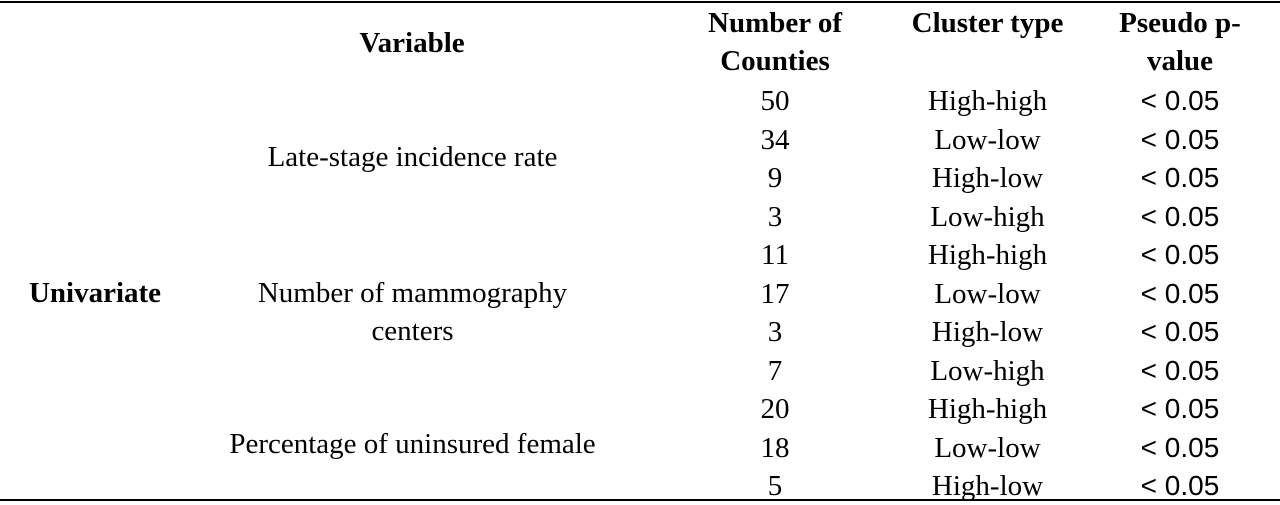  I want to click on bottom-rule, so click(640, 500).